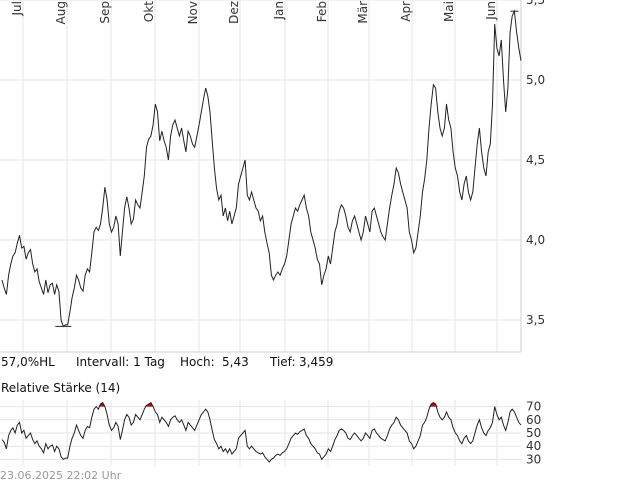 The width and height of the screenshot is (620, 483). I want to click on x-tick-label: Jul, so click(17, 8).